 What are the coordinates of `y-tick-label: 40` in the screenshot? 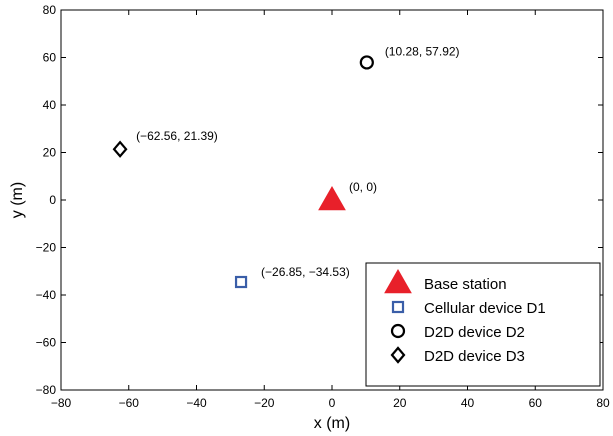 It's located at (50, 105).